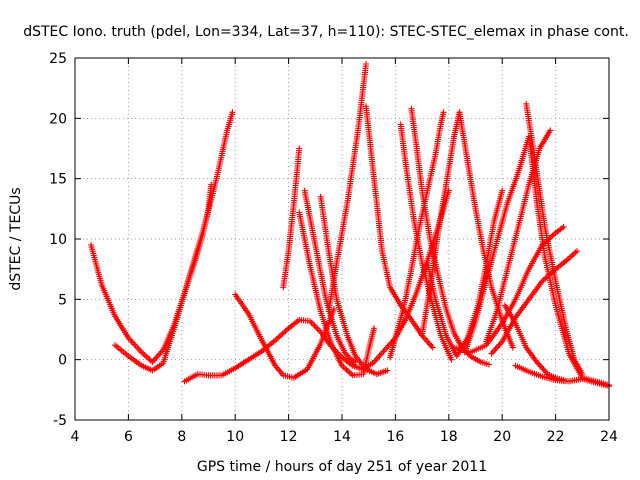  I want to click on x-tick-label: 10, so click(235, 437).